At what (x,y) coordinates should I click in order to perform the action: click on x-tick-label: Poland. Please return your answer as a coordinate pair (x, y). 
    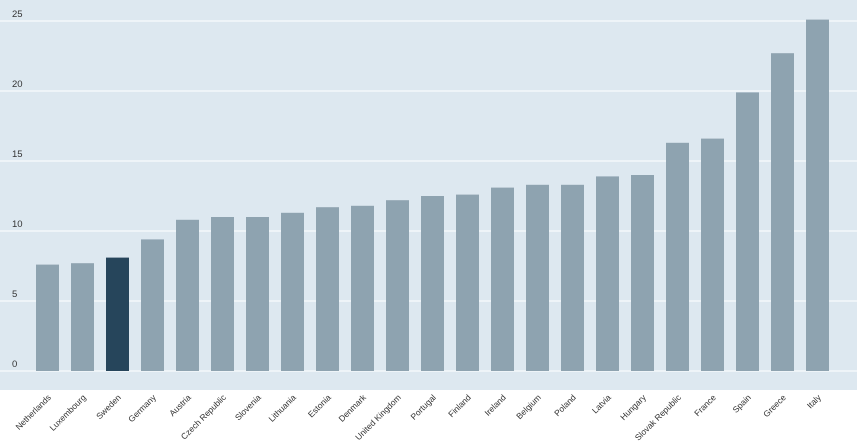
    Looking at the image, I should click on (565, 405).